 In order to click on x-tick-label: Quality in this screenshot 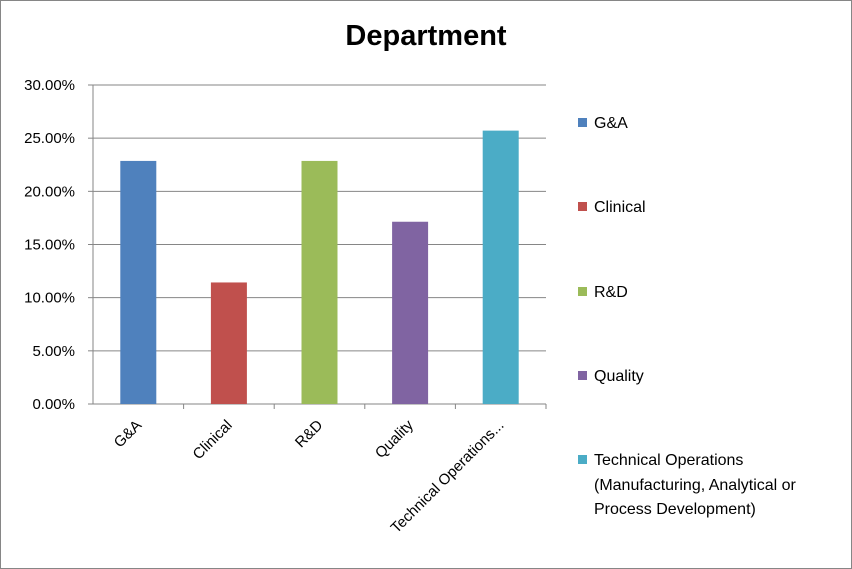, I will do `click(394, 438)`.